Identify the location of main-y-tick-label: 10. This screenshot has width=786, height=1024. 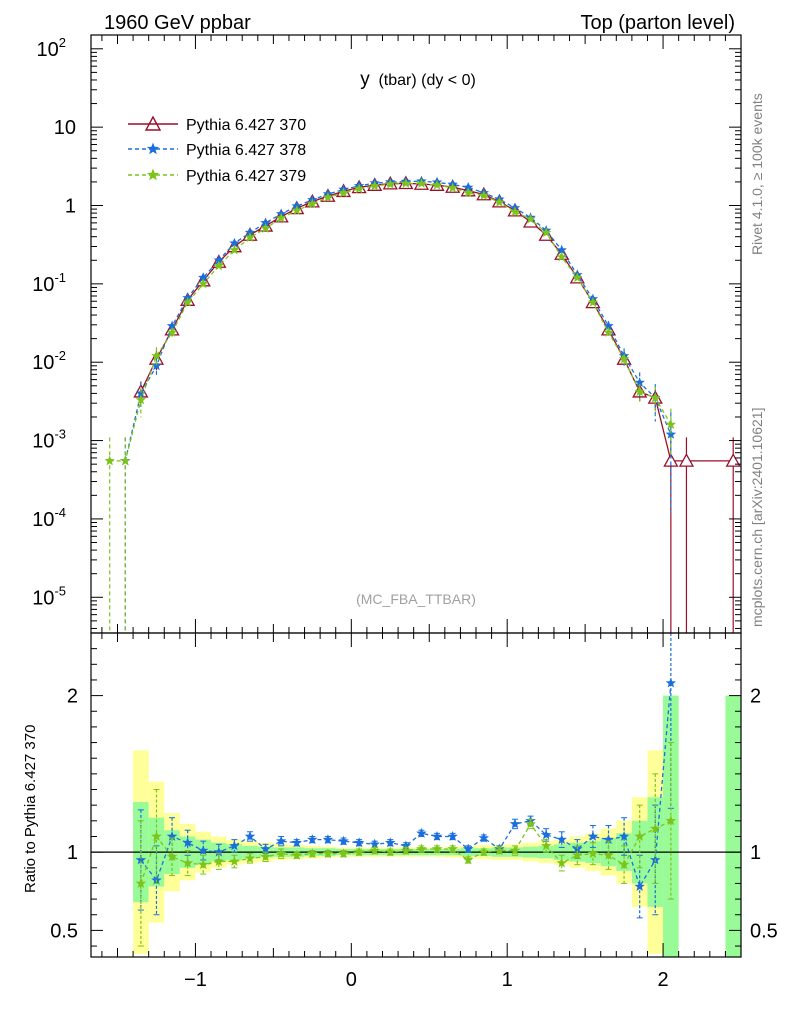
(65, 128).